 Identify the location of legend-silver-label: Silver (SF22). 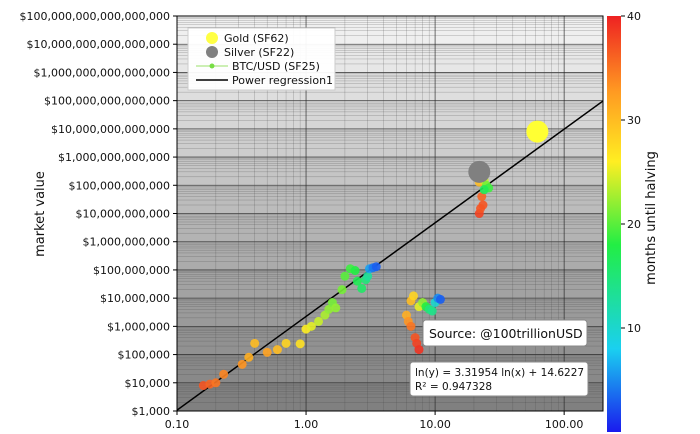
(259, 52).